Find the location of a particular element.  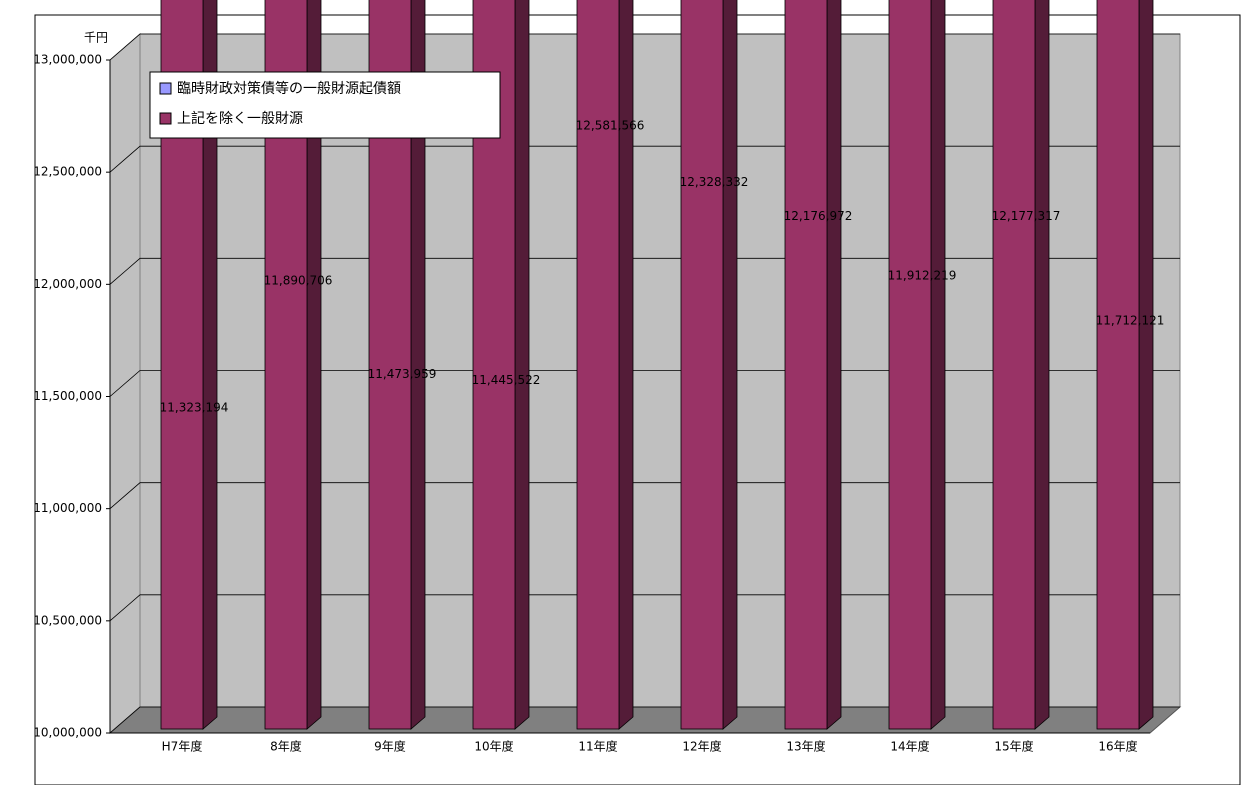

unit-label: 千円 is located at coordinates (96, 38).